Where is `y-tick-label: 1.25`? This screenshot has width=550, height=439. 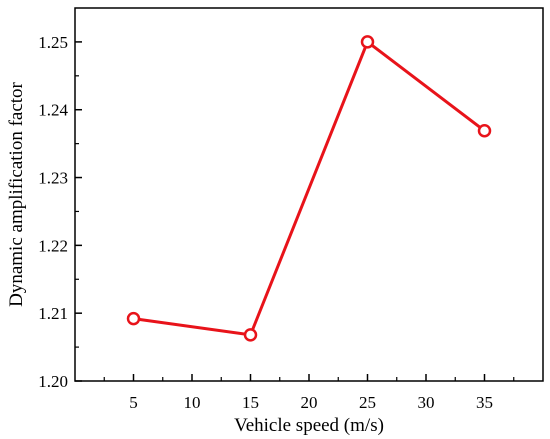
y-tick-label: 1.25 is located at coordinates (53, 42).